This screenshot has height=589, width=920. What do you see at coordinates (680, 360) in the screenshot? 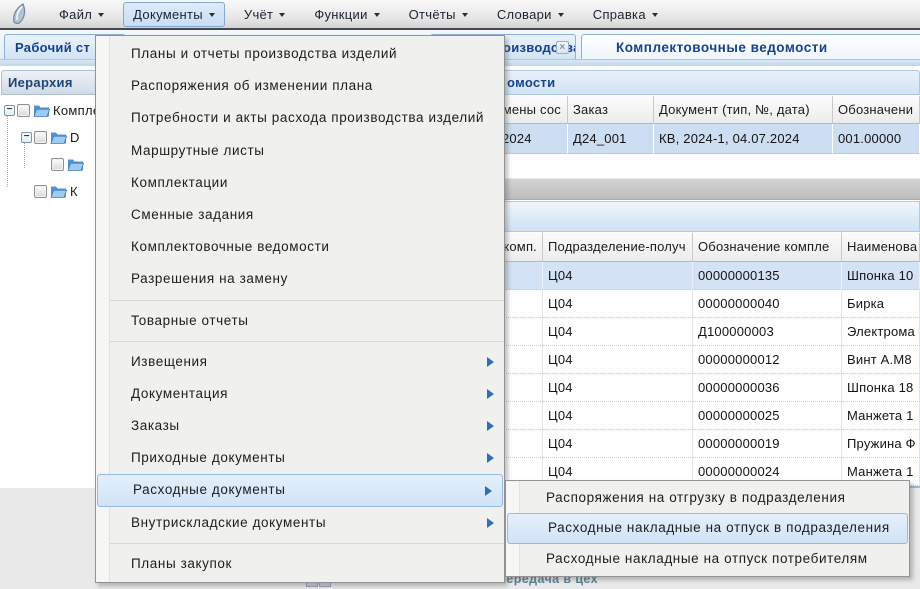
I see `grid-row: Ц04 00000000012 Винт А.М8` at bounding box center [680, 360].